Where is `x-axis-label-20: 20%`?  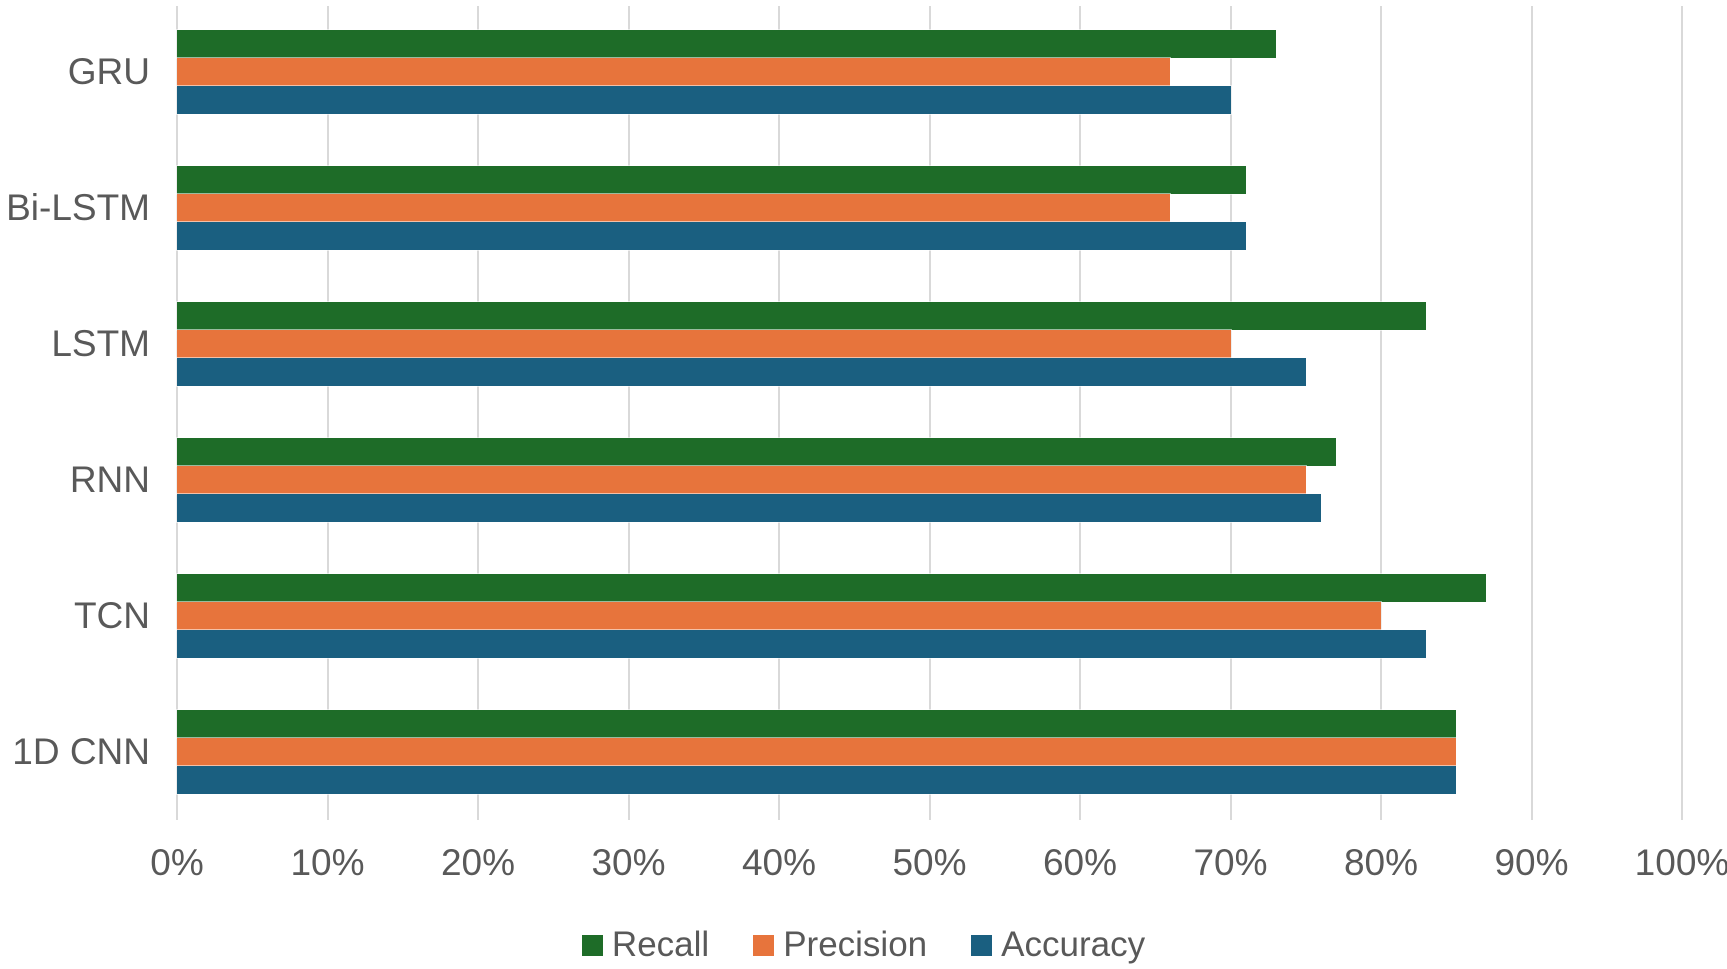 x-axis-label-20: 20% is located at coordinates (478, 862).